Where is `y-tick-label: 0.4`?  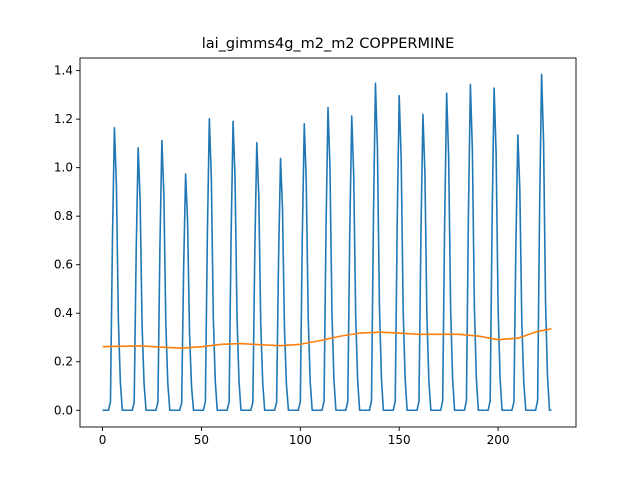 y-tick-label: 0.4 is located at coordinates (63, 313).